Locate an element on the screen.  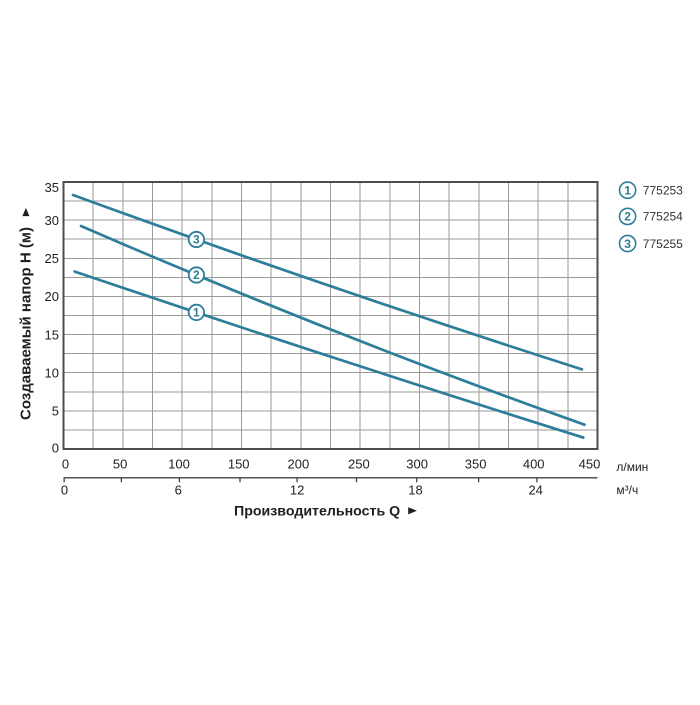
svg-text: Производительность Q is located at coordinates (317, 512).